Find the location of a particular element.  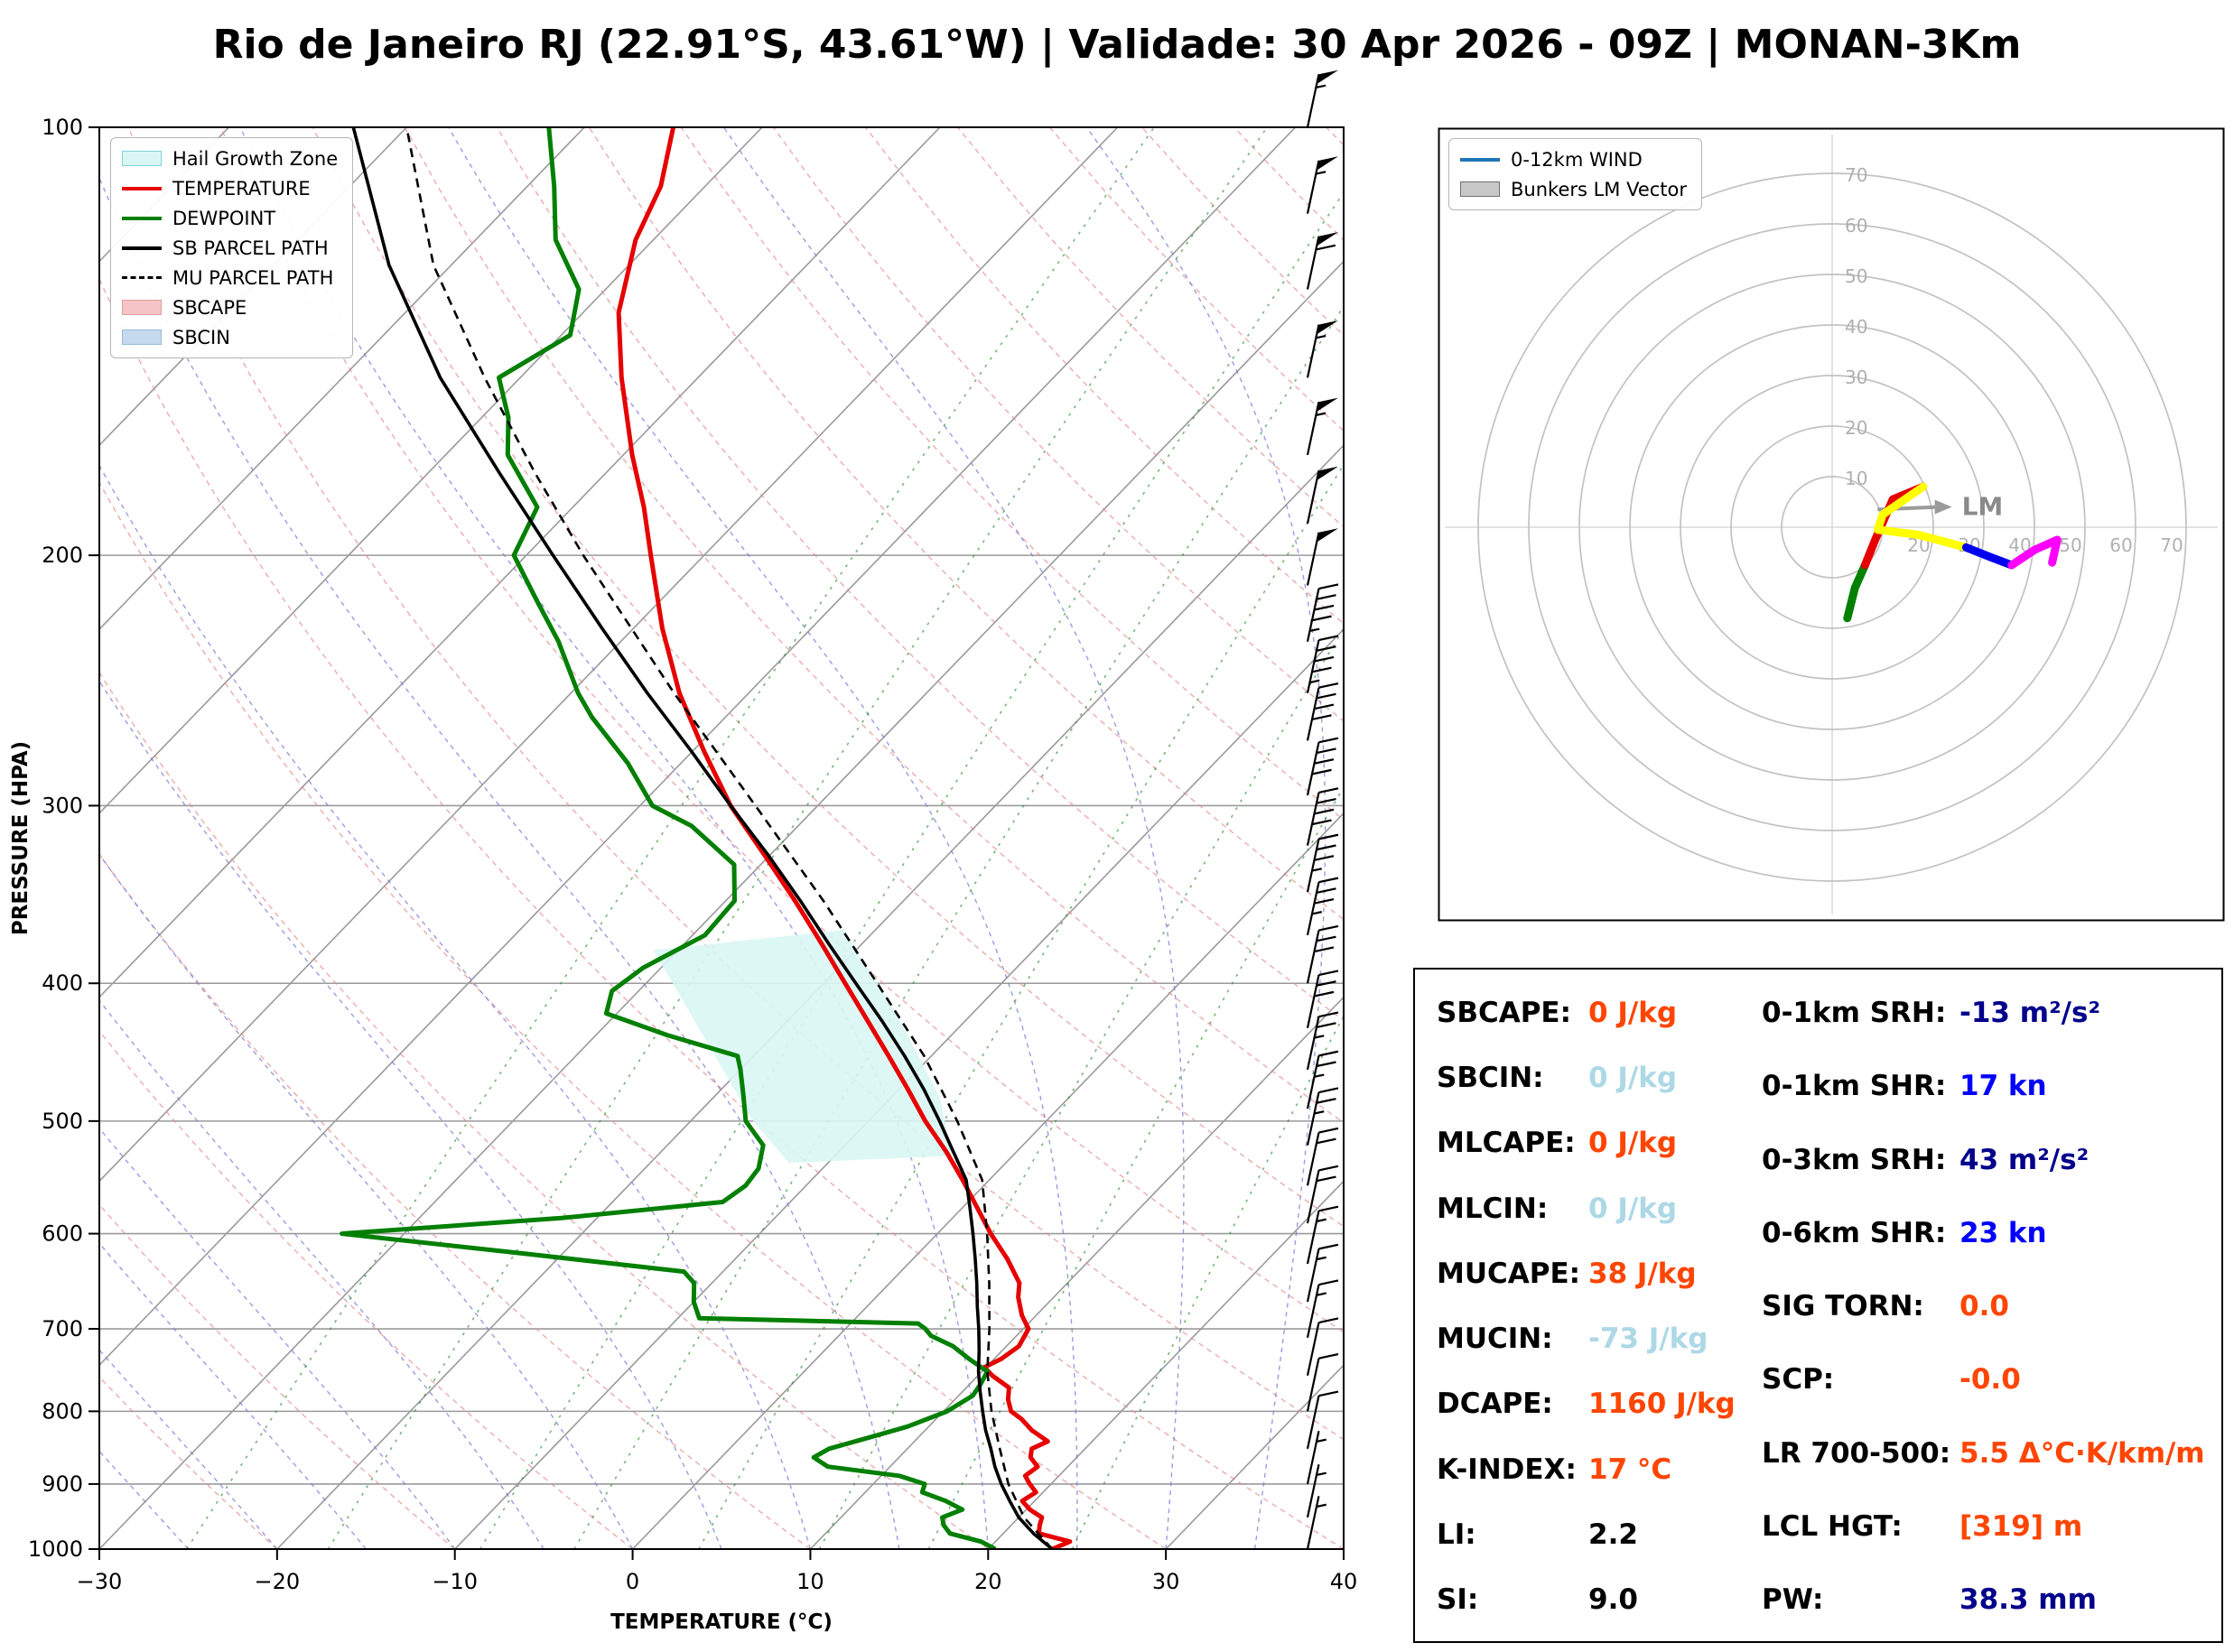

svg-text: 400 is located at coordinates (63, 983).